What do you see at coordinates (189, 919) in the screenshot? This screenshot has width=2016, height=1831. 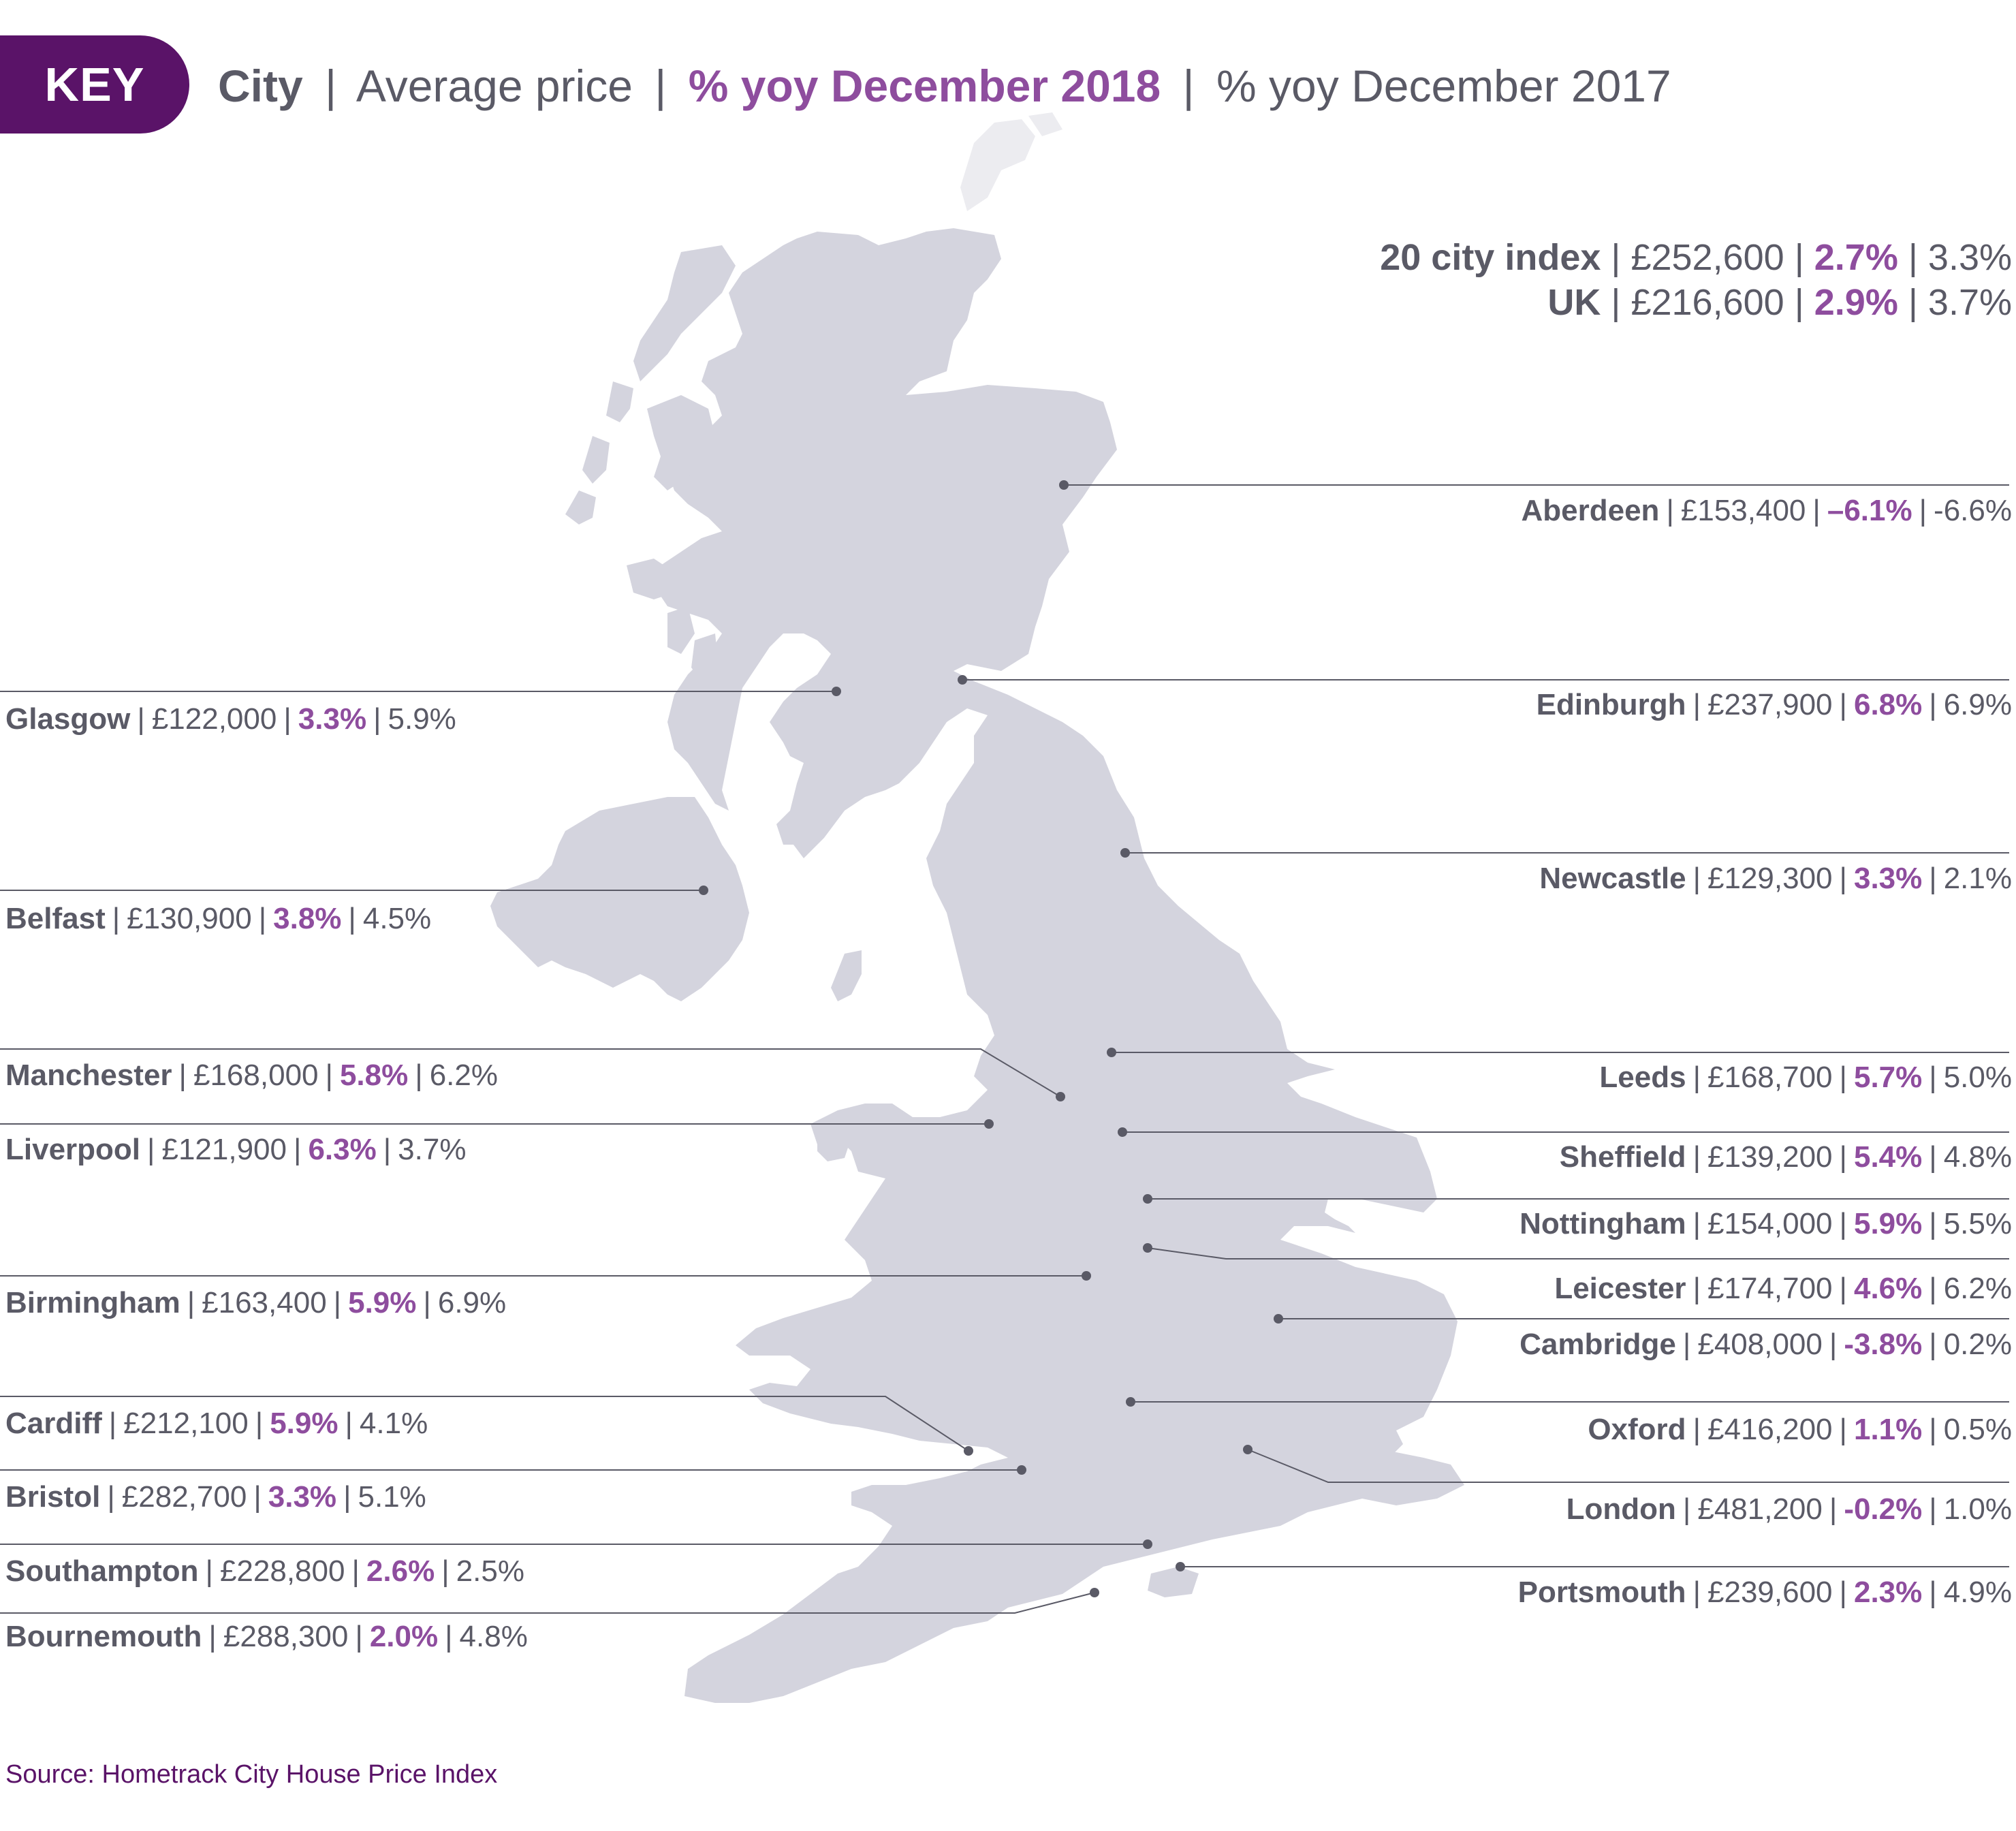 I see `city-average-price: £130,900` at bounding box center [189, 919].